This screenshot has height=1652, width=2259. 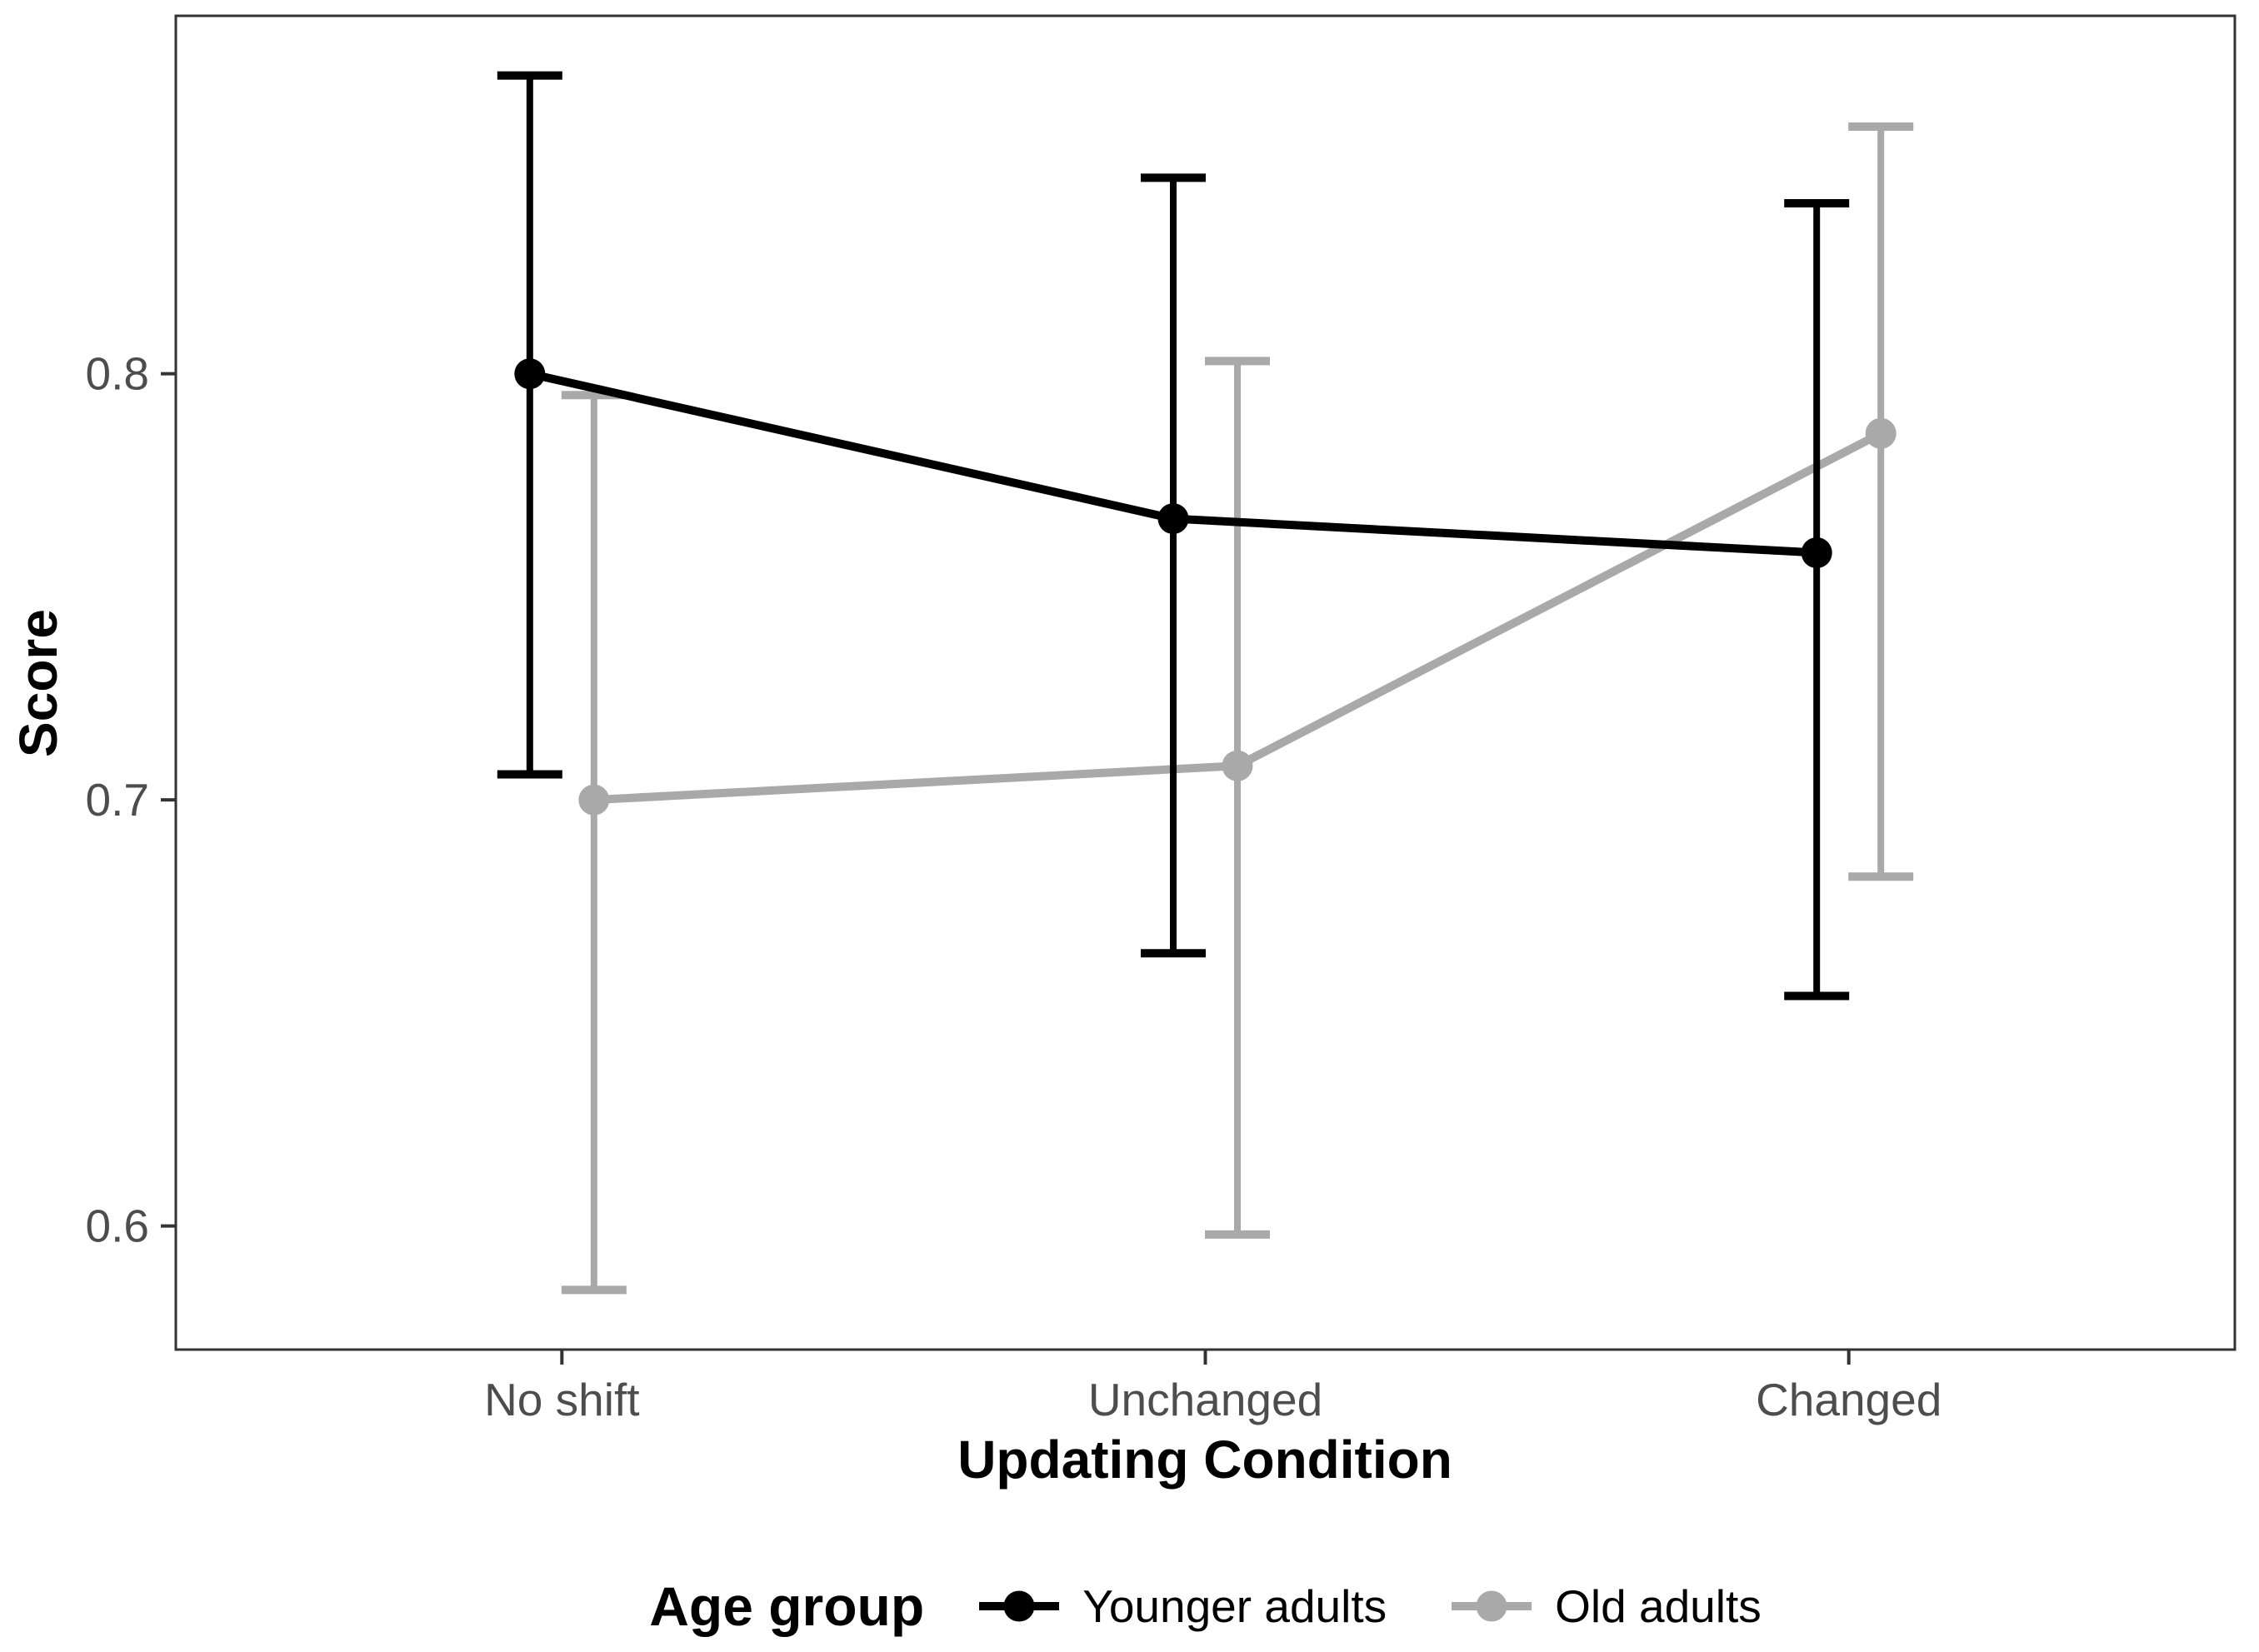 What do you see at coordinates (1205, 1399) in the screenshot?
I see `x-tick-label: Unchanged` at bounding box center [1205, 1399].